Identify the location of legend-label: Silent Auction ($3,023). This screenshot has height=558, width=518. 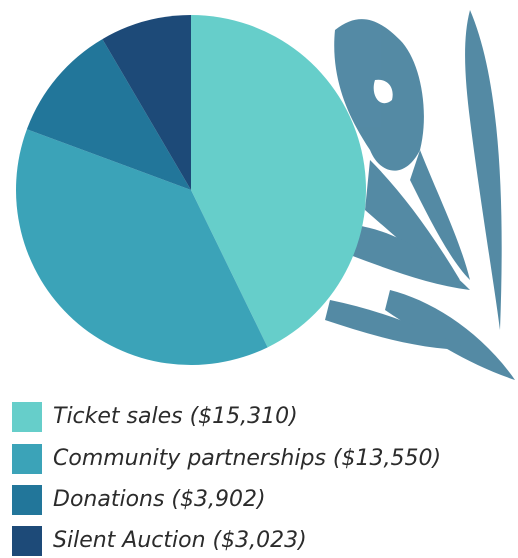
(180, 540).